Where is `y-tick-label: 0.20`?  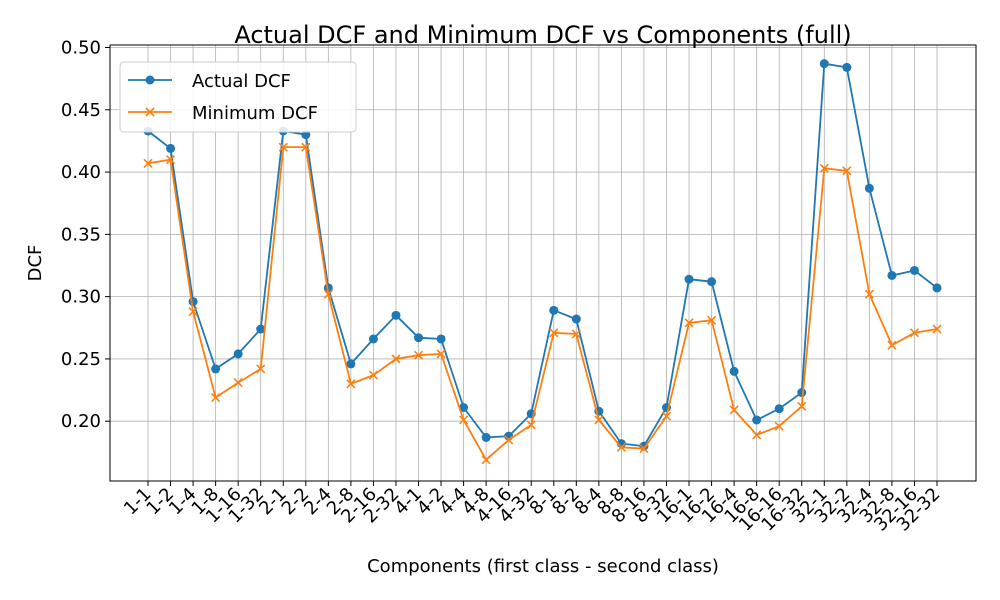 y-tick-label: 0.20 is located at coordinates (81, 421).